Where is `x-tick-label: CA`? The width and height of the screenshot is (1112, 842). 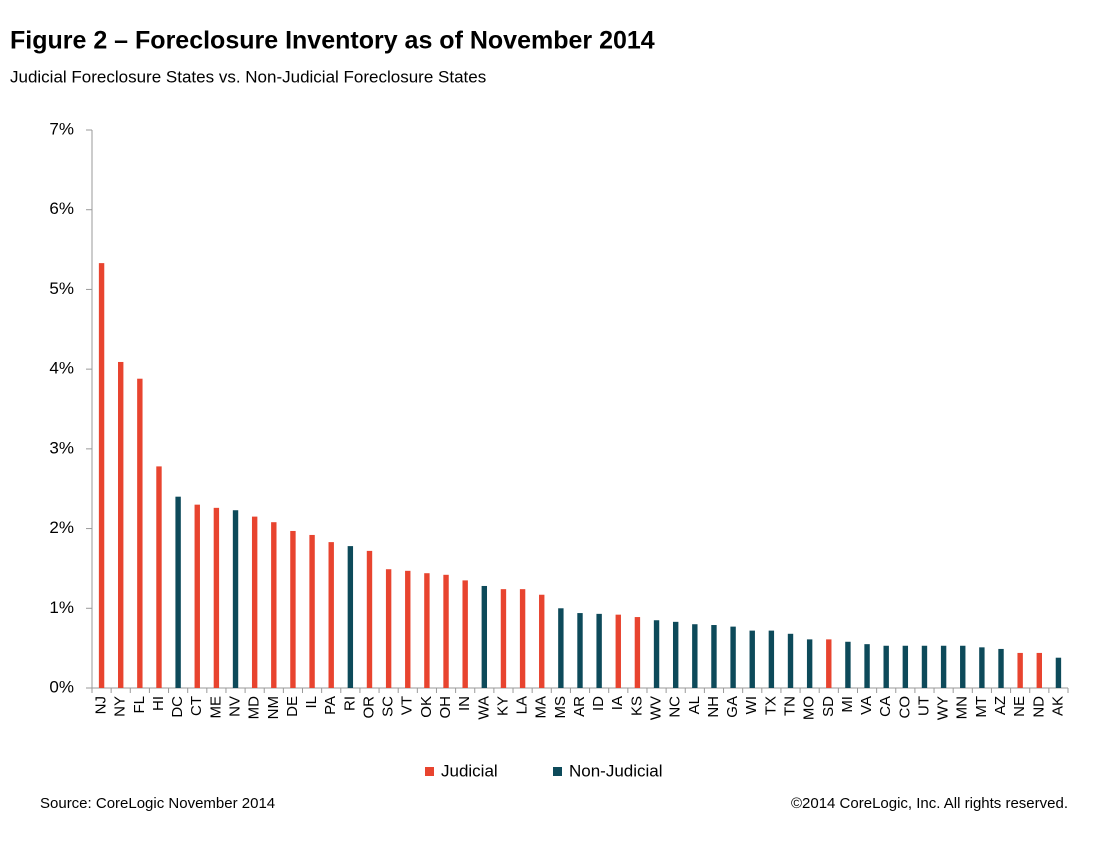 x-tick-label: CA is located at coordinates (885, 706).